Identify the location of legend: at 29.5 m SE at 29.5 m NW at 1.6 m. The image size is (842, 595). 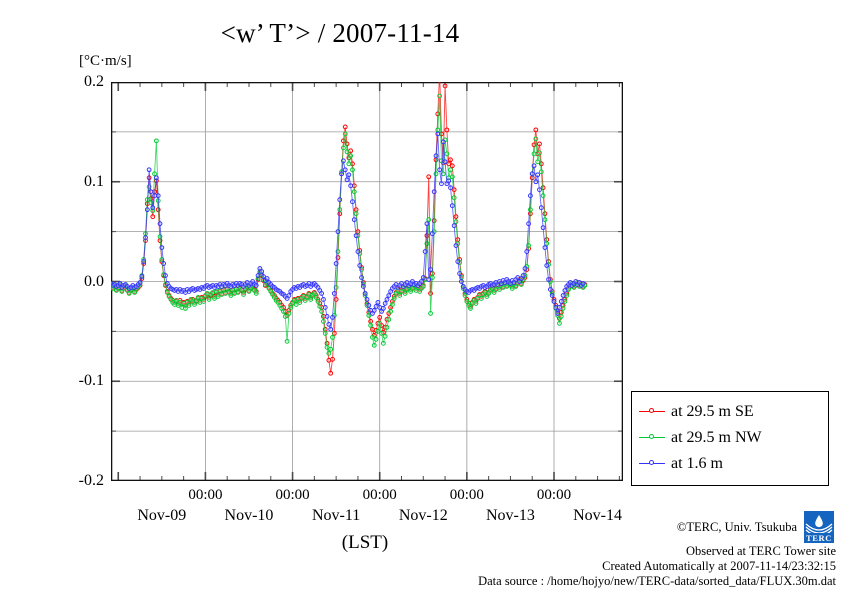
(730, 438).